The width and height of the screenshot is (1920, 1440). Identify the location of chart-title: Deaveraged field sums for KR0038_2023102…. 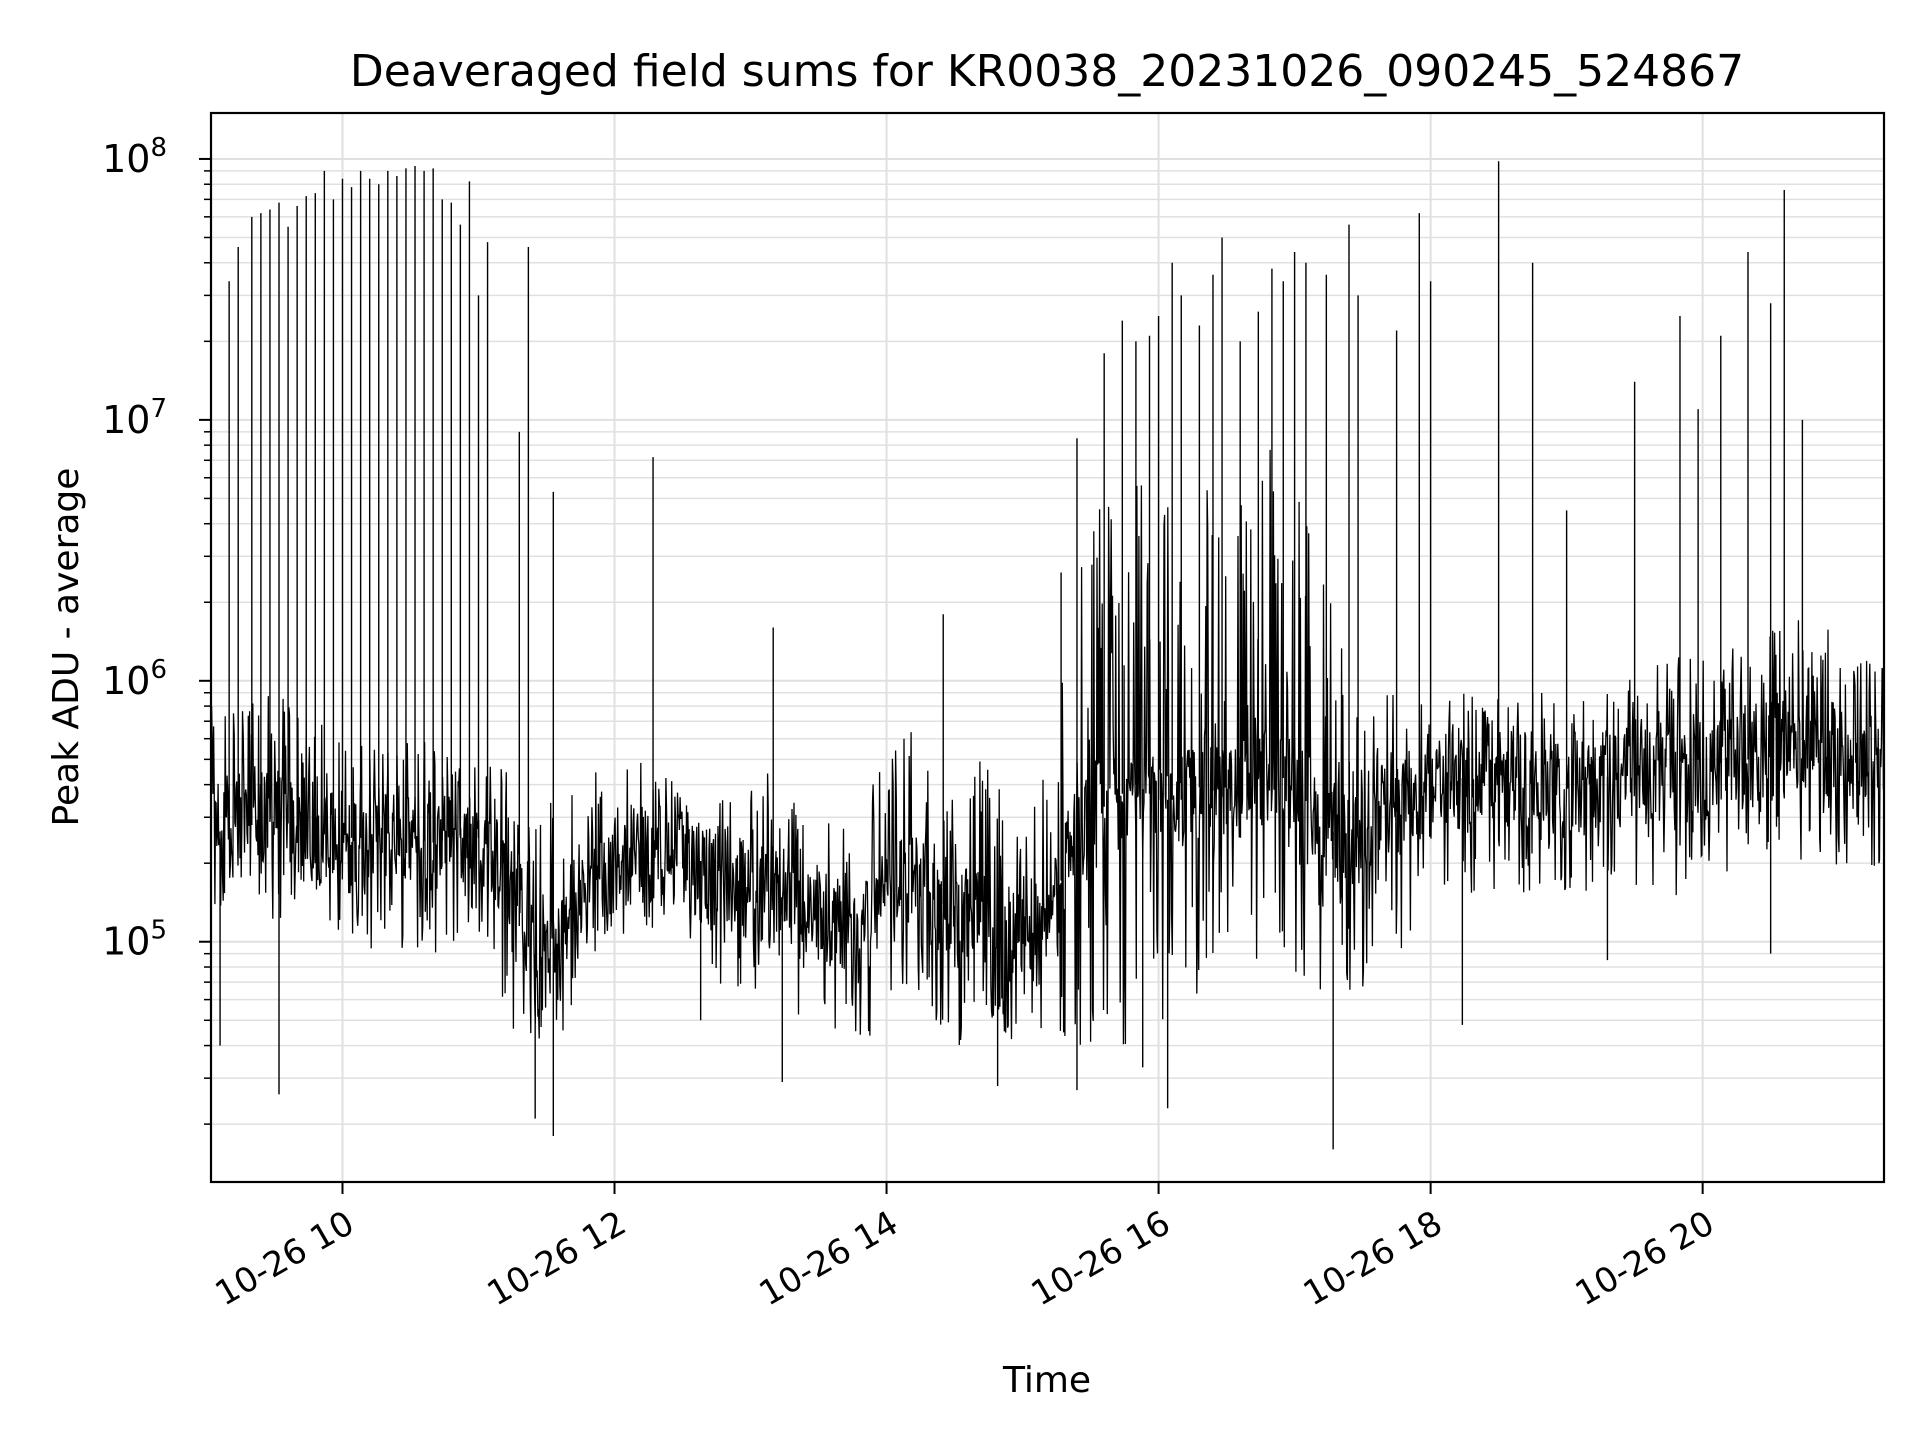
(1047, 71).